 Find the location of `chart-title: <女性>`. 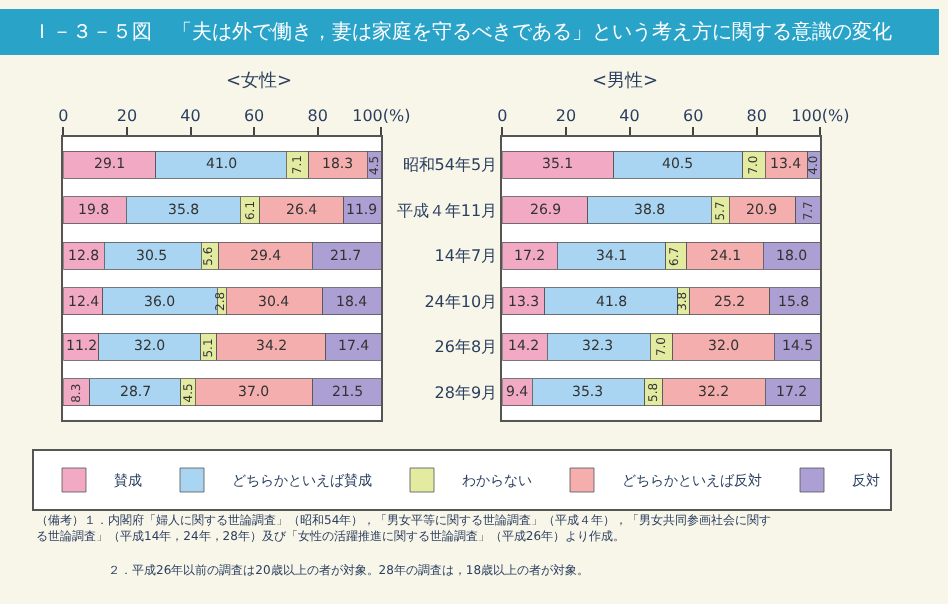

chart-title: <女性> is located at coordinates (259, 81).